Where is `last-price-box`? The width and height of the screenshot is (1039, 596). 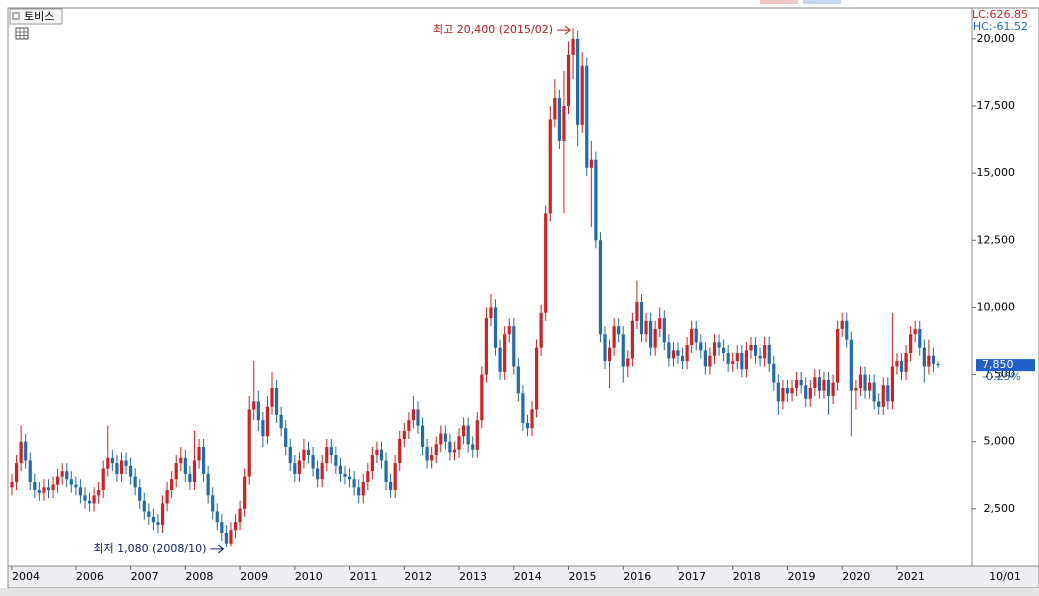
last-price-box is located at coordinates (1005, 365).